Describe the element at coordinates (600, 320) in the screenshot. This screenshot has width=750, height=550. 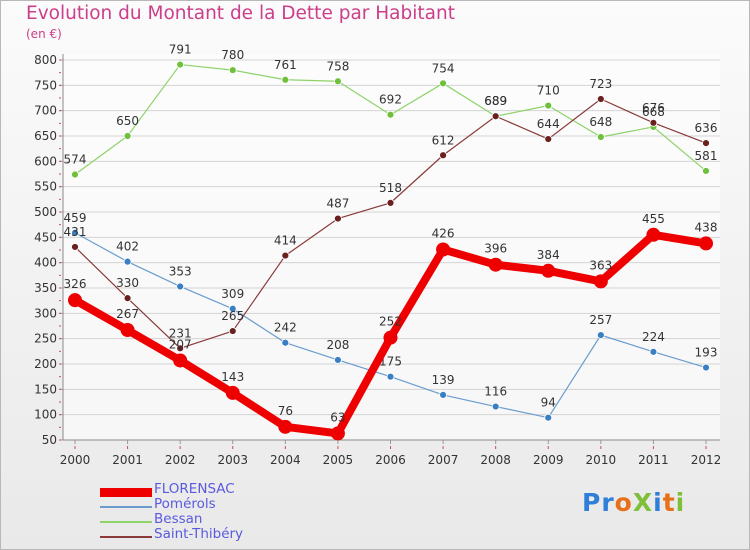
I see `data-label-pomerols: 257` at that location.